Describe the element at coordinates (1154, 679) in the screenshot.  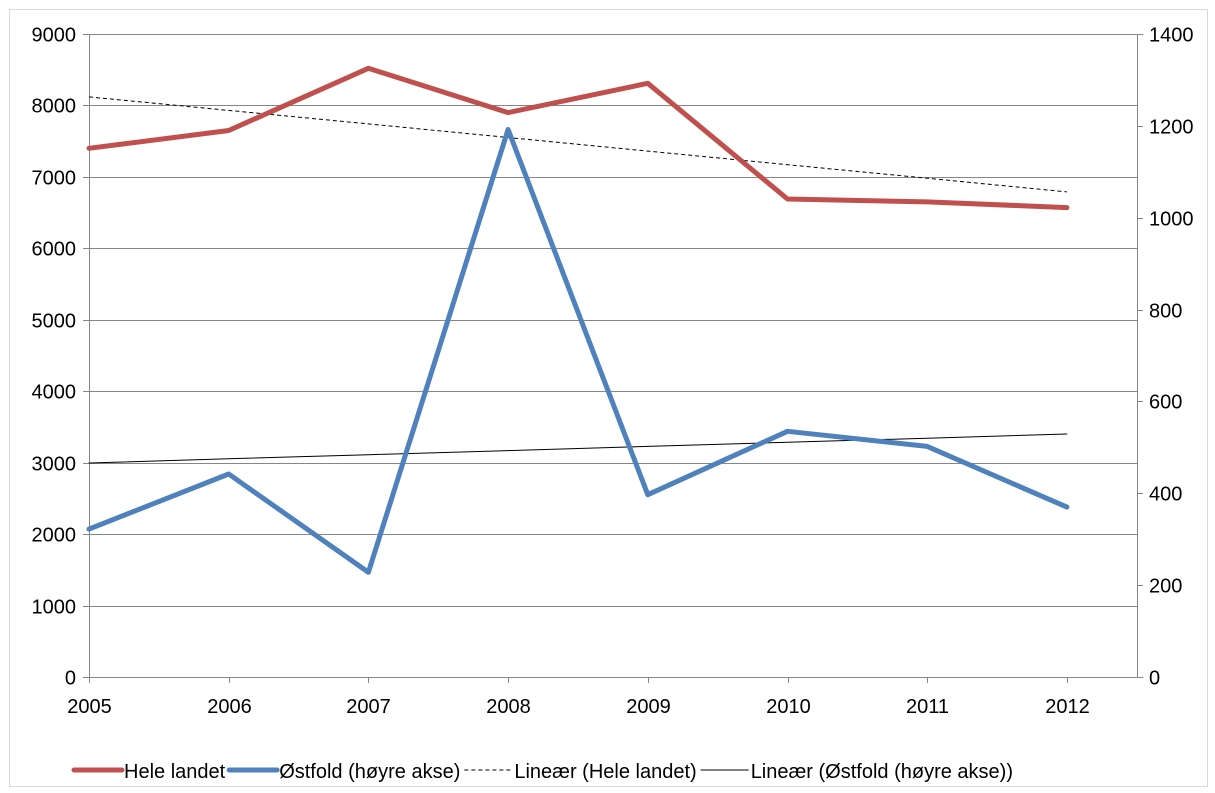
I see `right-tick-label: 0` at that location.